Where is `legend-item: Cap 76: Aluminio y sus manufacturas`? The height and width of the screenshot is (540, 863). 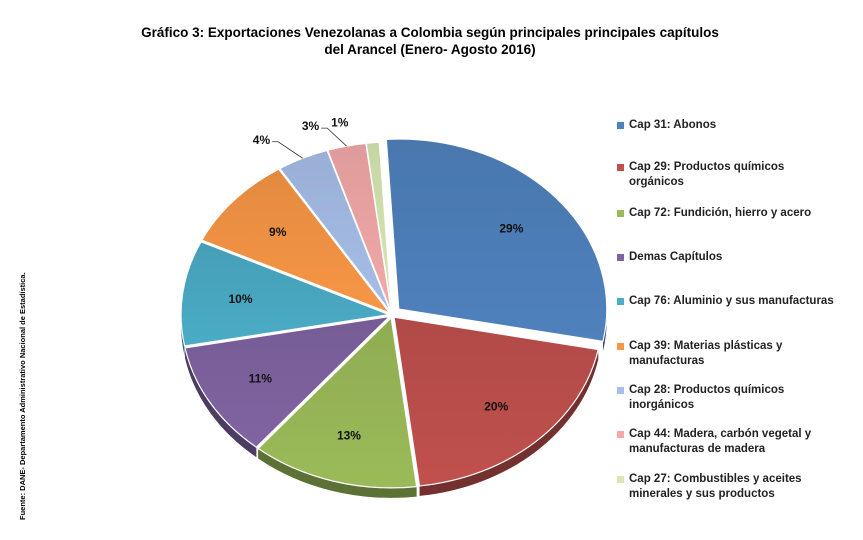 legend-item: Cap 76: Aluminio y sus manufacturas is located at coordinates (737, 301).